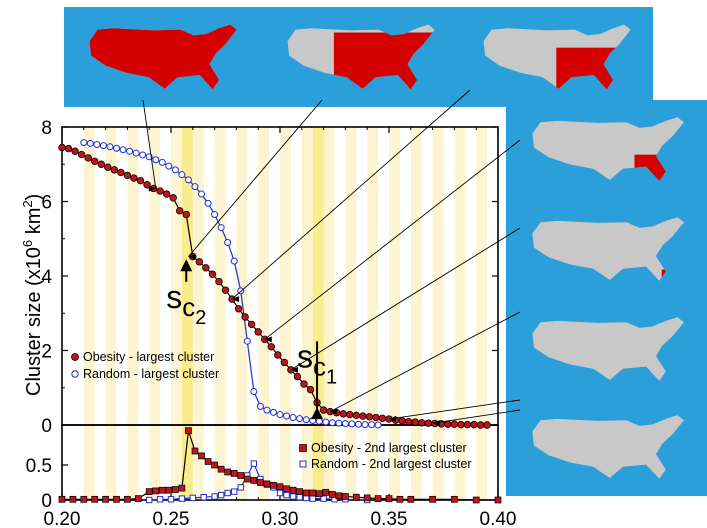 This screenshot has height=528, width=707. Describe the element at coordinates (46, 352) in the screenshot. I see `y-tick-label: 2` at that location.